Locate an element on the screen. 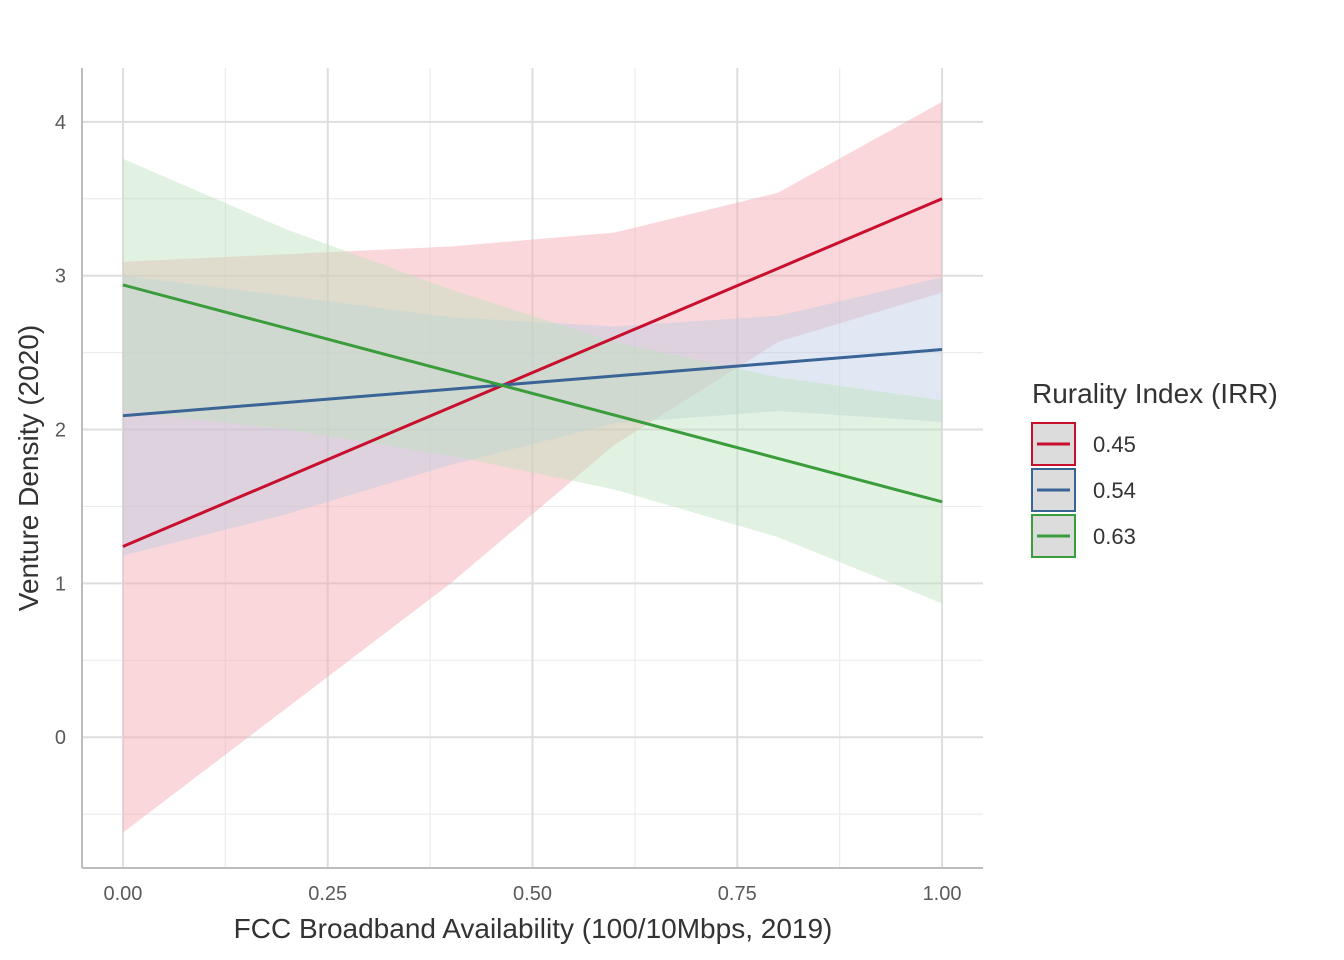 This screenshot has width=1344, height=960. y-axis-ticks: 0 1 2 3 4 is located at coordinates (60, 430).